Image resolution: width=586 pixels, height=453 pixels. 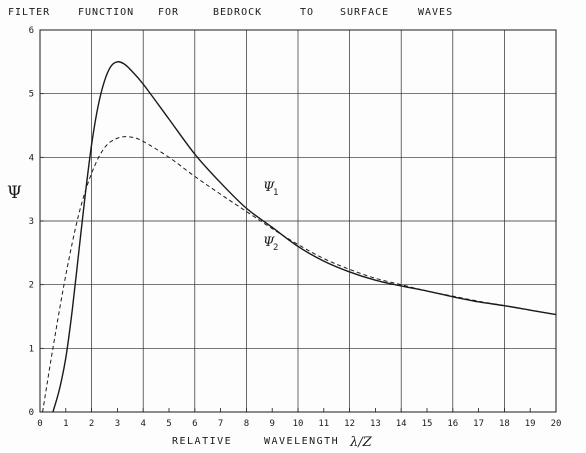 I want to click on x-tick-label: 4, so click(x=142, y=424).